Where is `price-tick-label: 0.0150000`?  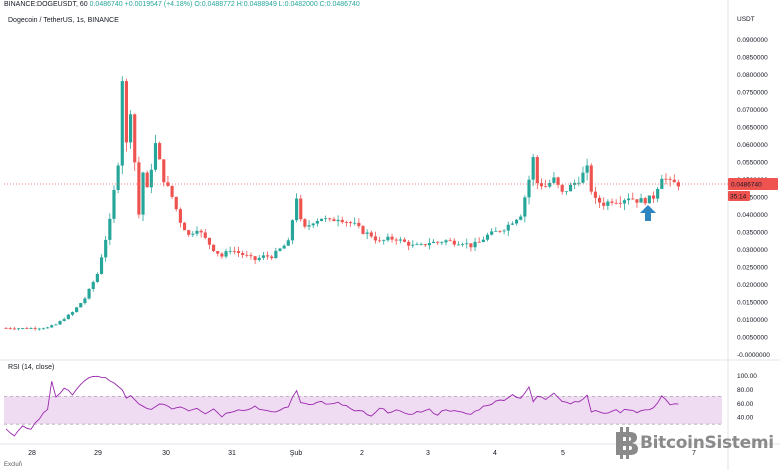 price-tick-label: 0.0150000 is located at coordinates (752, 302).